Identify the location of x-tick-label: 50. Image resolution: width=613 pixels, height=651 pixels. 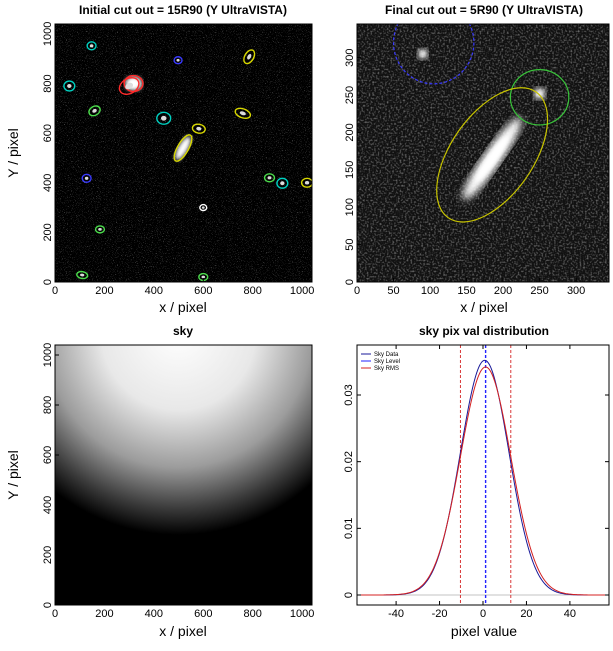
(393, 291).